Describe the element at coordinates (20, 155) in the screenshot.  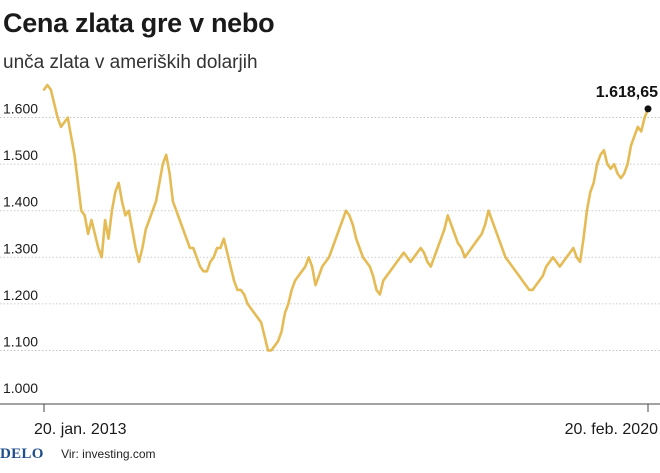
I see `y-tick-label: 1.500` at that location.